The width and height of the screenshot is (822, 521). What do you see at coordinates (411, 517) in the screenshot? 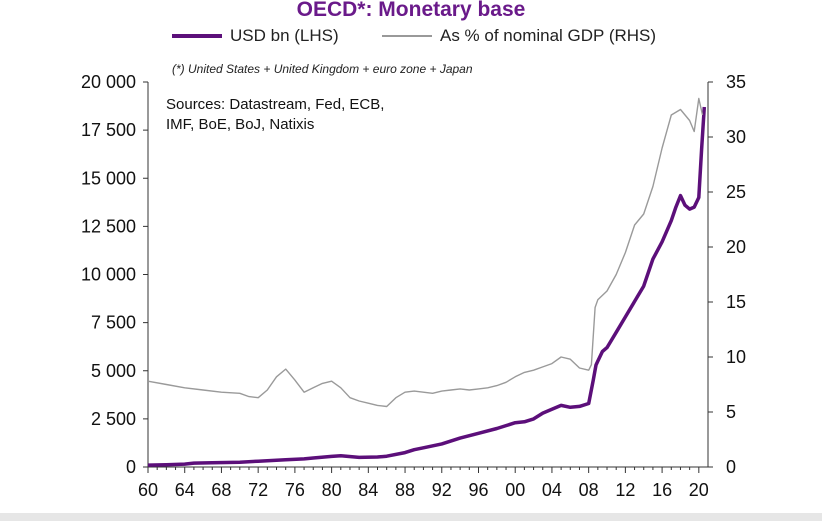
I see `bottom-divider` at bounding box center [411, 517].